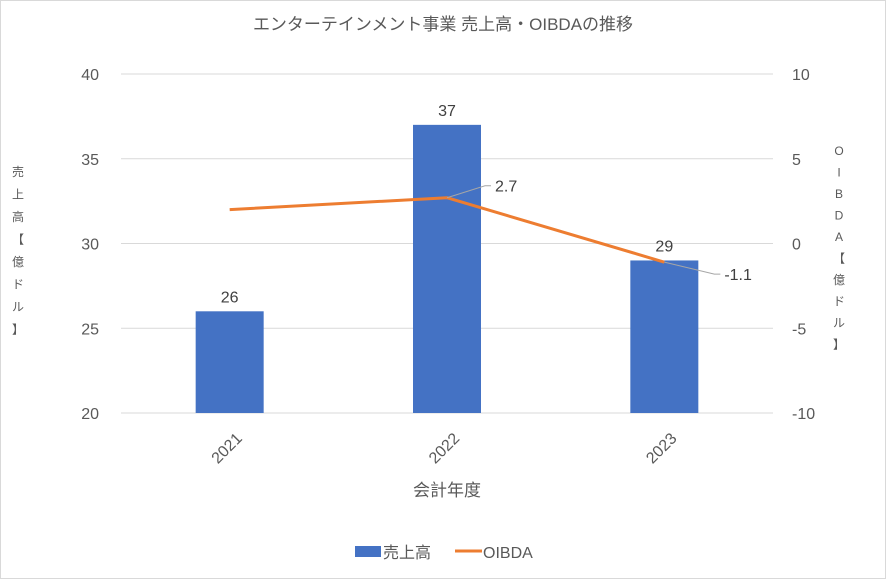 The height and width of the screenshot is (579, 886). I want to click on y2-axis-title-char: ド, so click(839, 302).